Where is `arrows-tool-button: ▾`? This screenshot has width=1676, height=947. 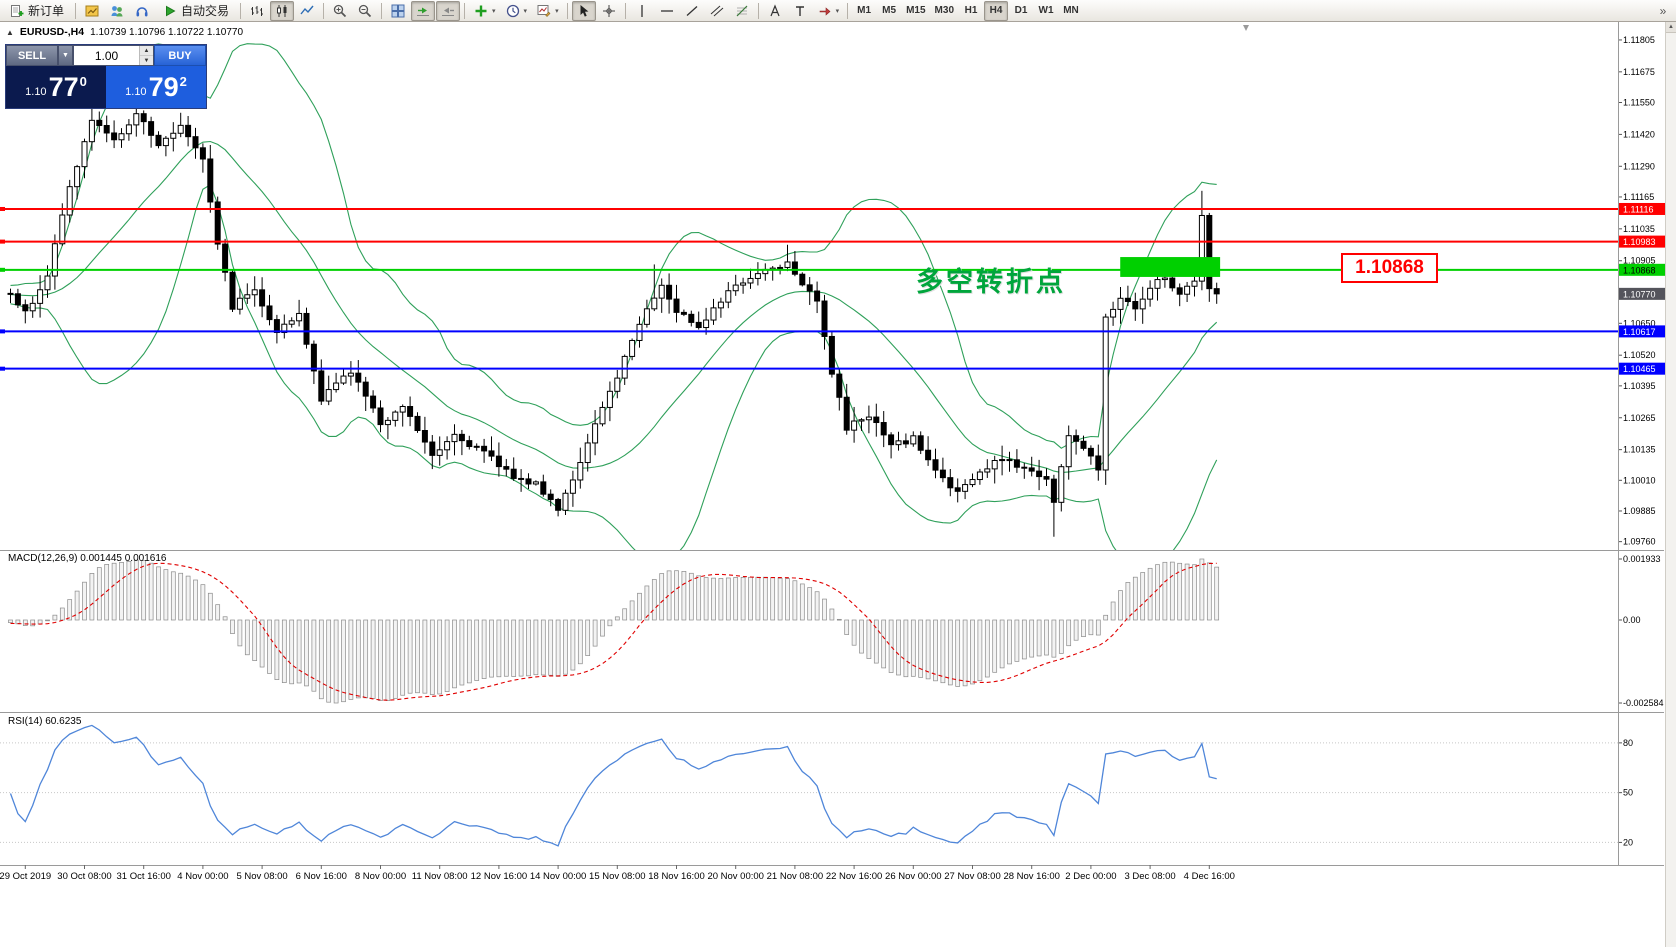 arrows-tool-button: ▾ is located at coordinates (828, 11).